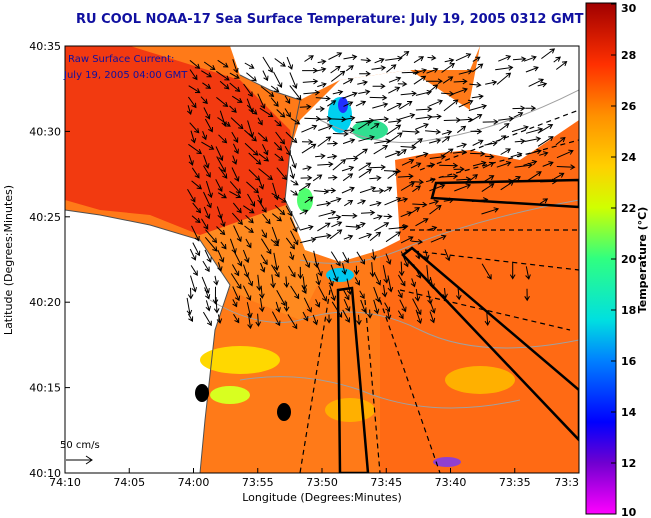  What do you see at coordinates (45, 217) in the screenshot?
I see `y-tick-label: 40:25` at bounding box center [45, 217].